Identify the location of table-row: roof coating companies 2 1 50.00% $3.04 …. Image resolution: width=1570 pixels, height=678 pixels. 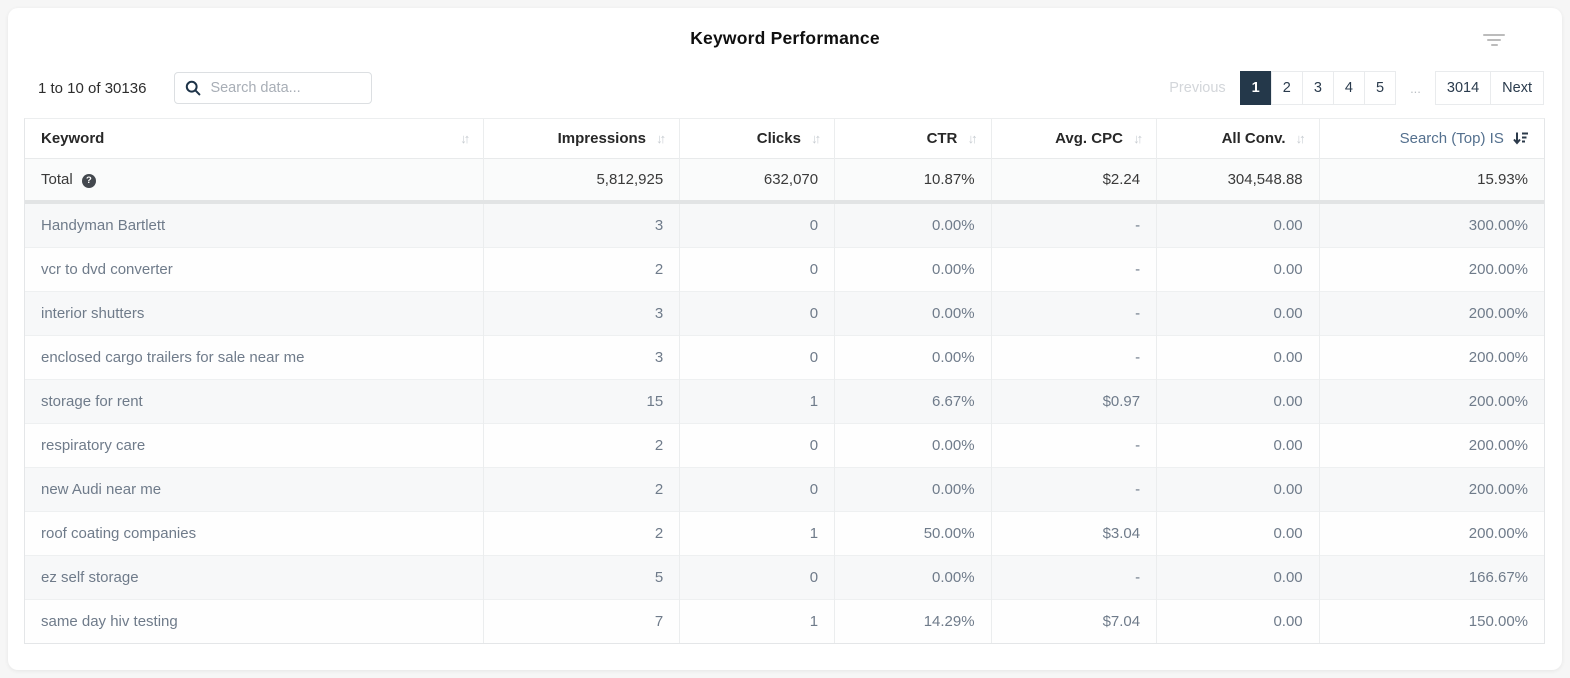
(784, 533).